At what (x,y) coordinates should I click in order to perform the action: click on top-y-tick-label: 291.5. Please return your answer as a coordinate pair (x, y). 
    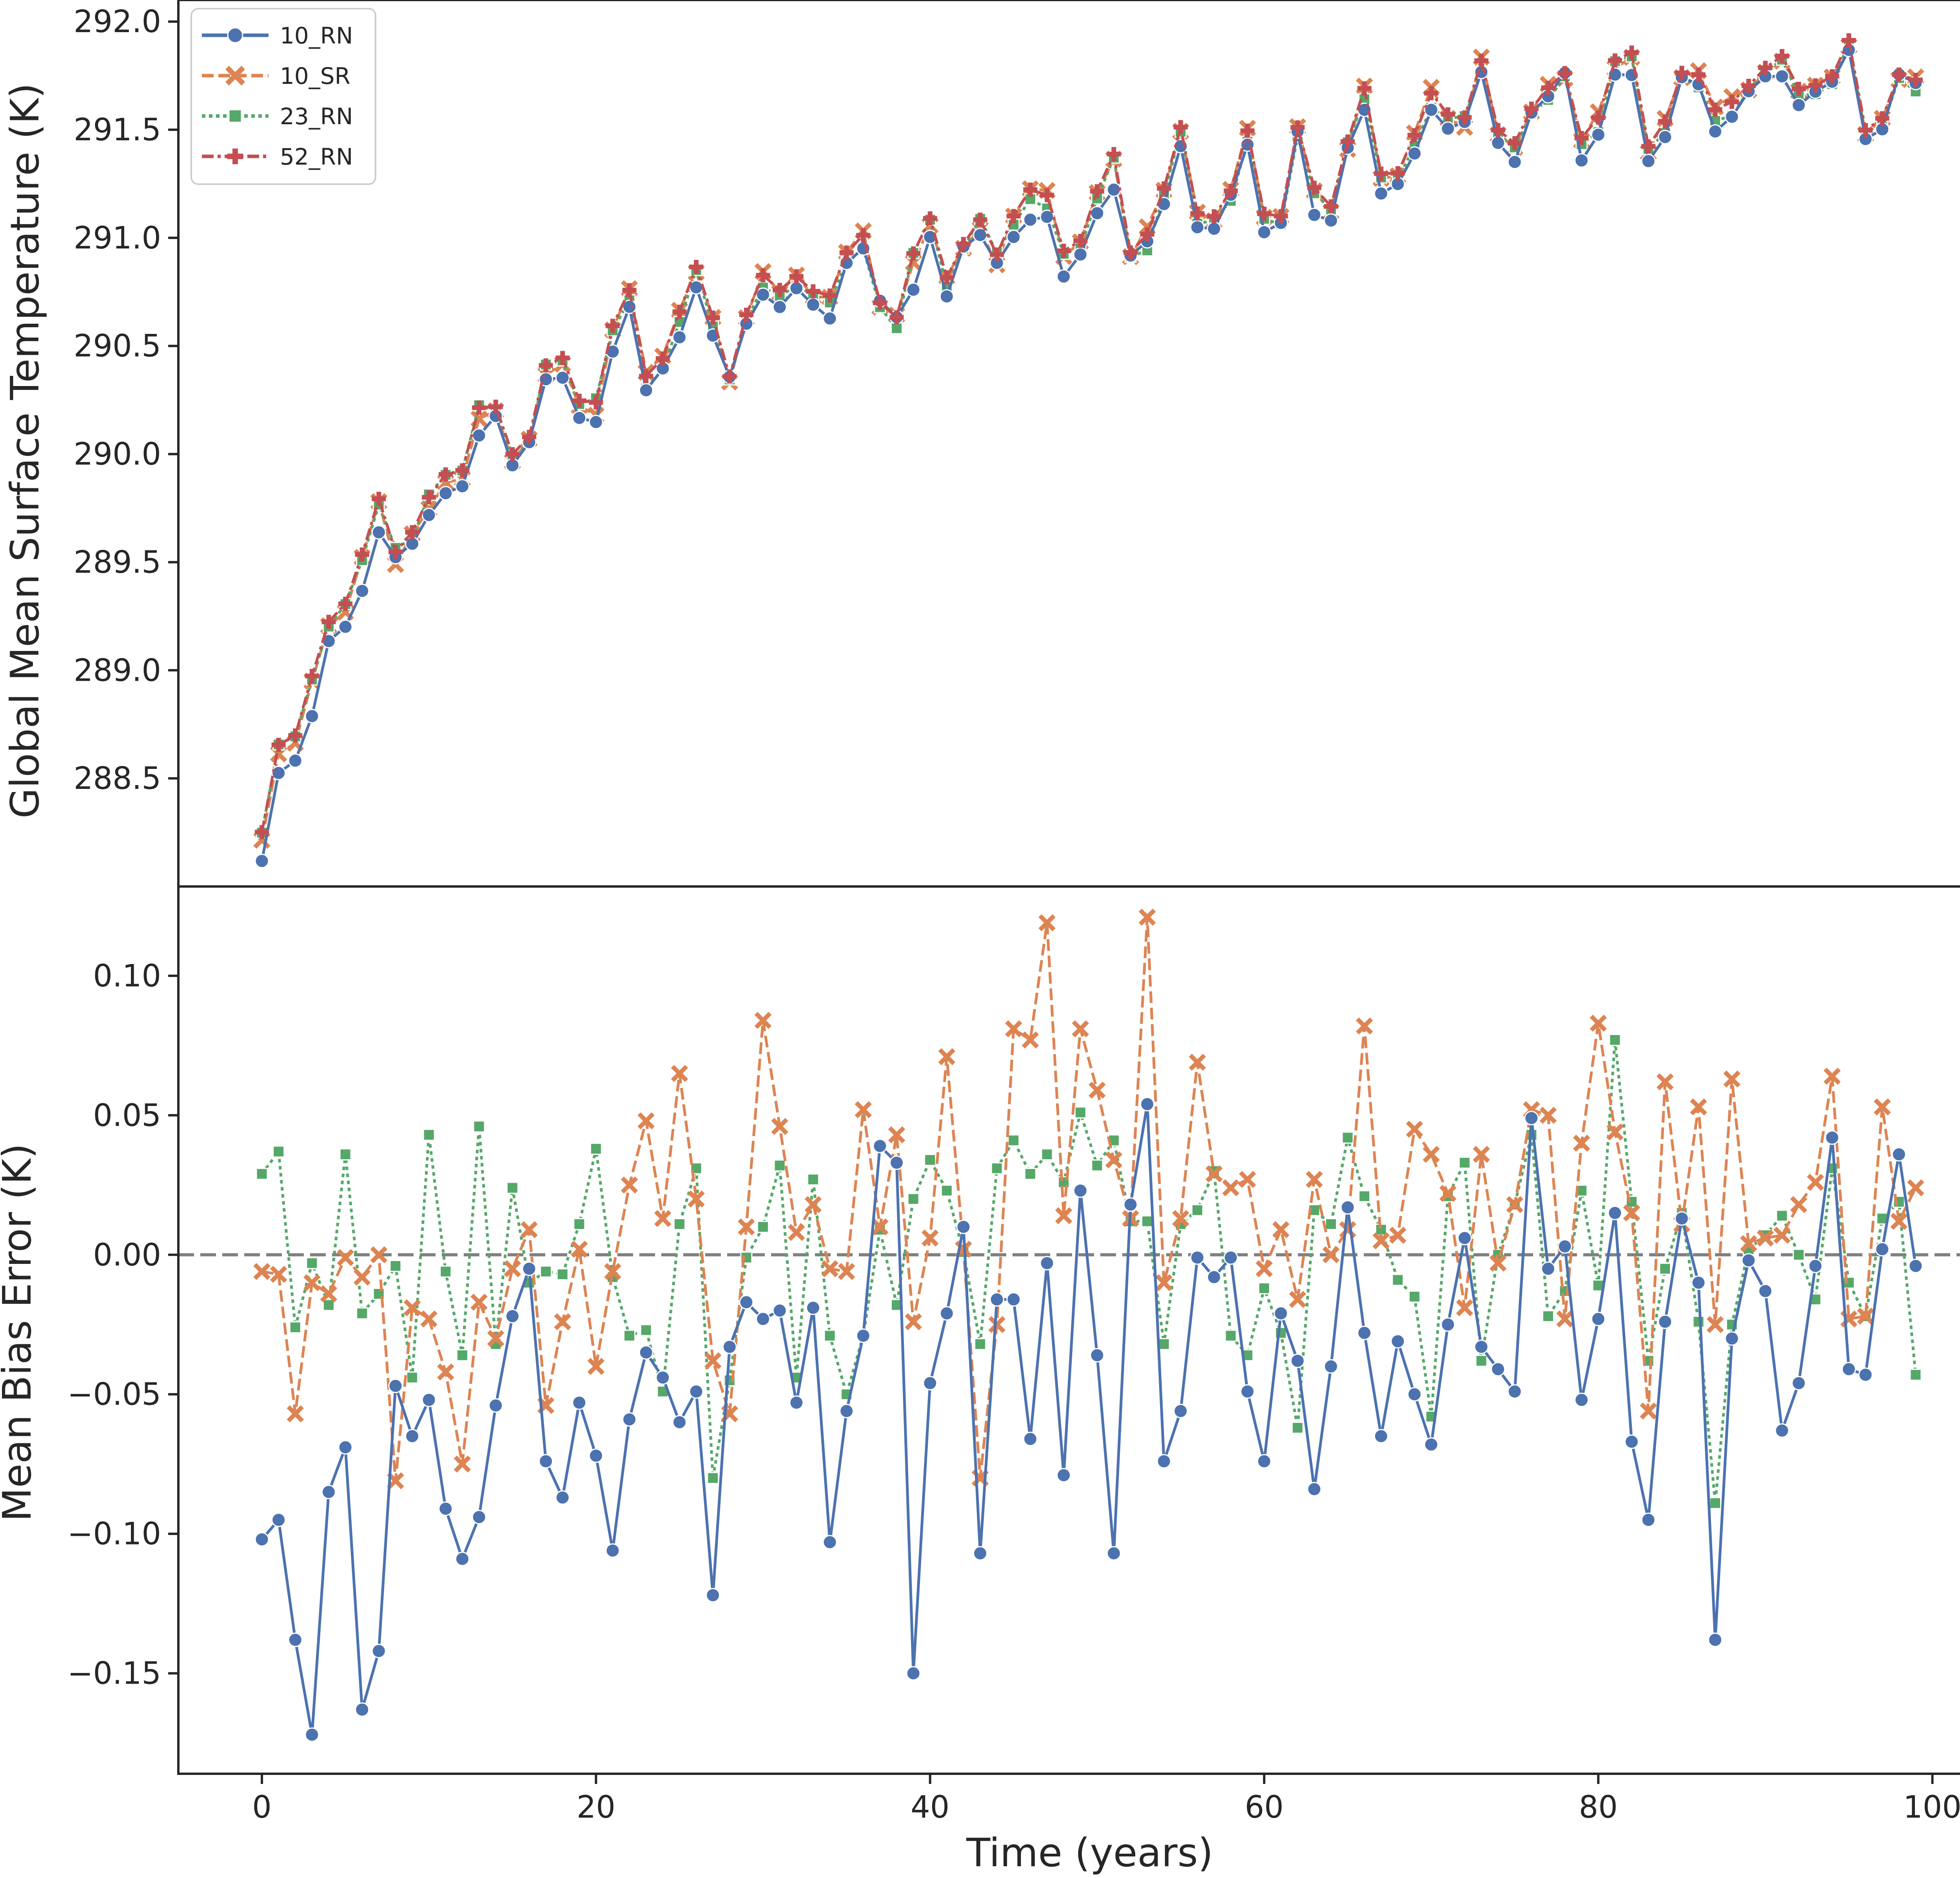
    Looking at the image, I should click on (117, 130).